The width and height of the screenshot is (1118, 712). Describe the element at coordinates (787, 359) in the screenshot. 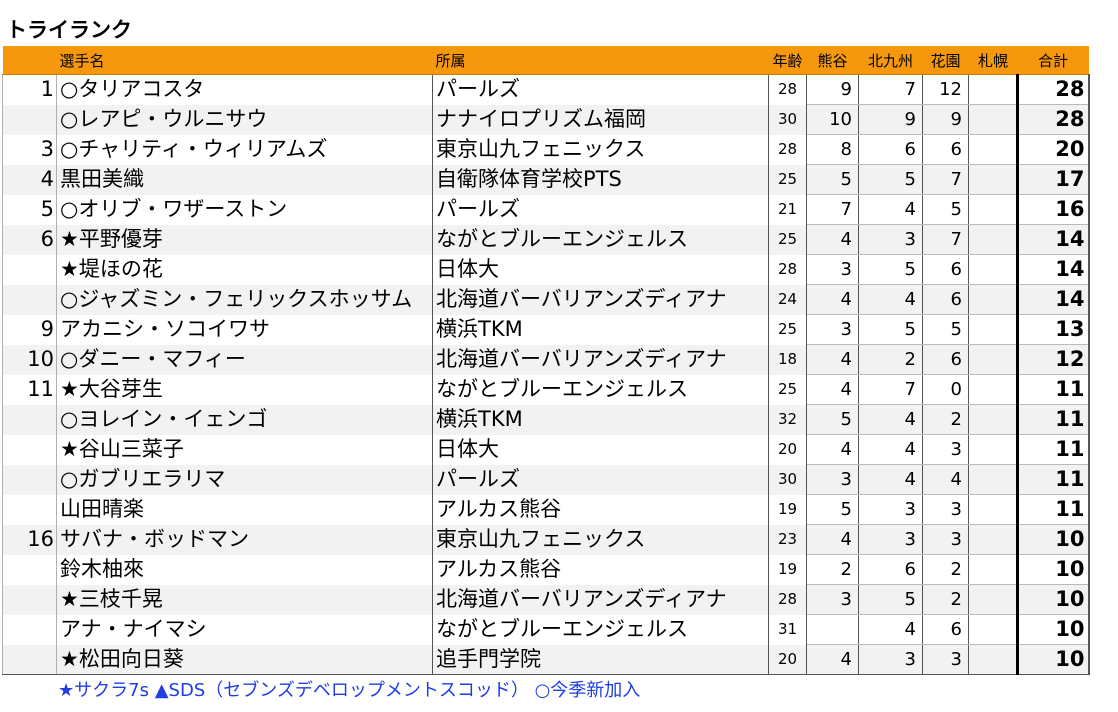

I see `age-cell: 18` at that location.